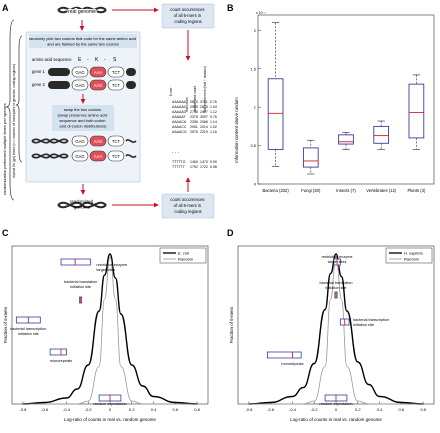 The image size is (440, 433). What do you see at coordinates (194, 122) in the screenshot?
I see `table-cell: 2336` at bounding box center [194, 122].